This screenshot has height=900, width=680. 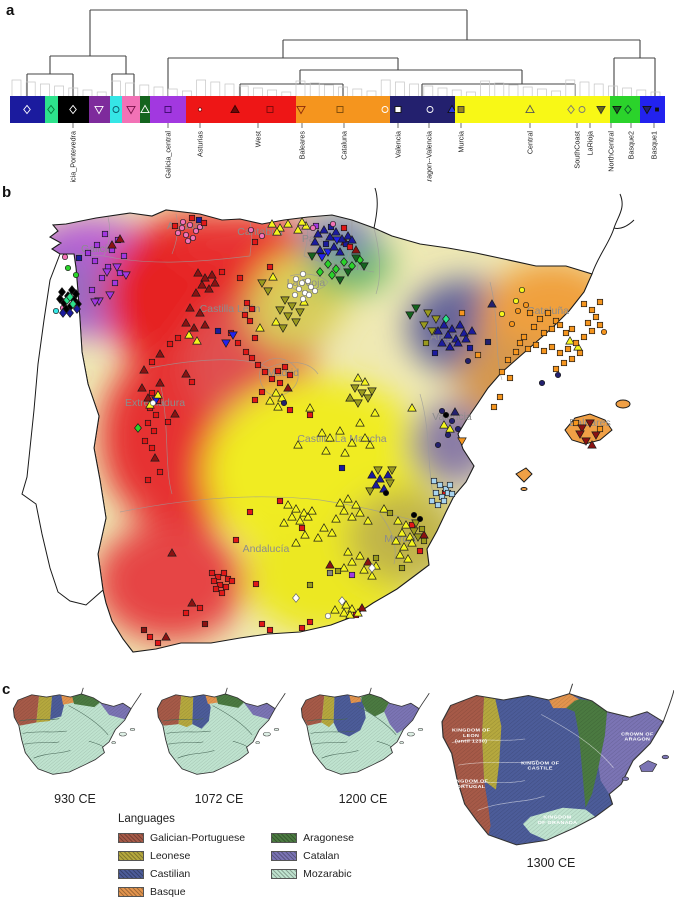 What do you see at coordinates (344, 145) in the screenshot?
I see `cluster-label: Cataluna` at bounding box center [344, 145].